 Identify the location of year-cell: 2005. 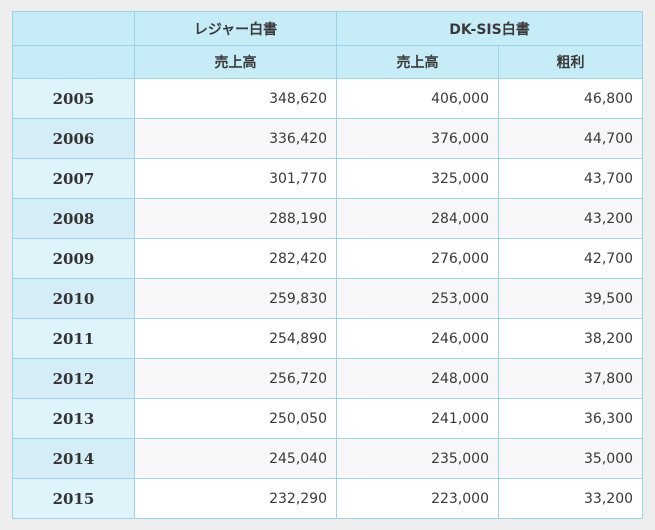
(73, 98).